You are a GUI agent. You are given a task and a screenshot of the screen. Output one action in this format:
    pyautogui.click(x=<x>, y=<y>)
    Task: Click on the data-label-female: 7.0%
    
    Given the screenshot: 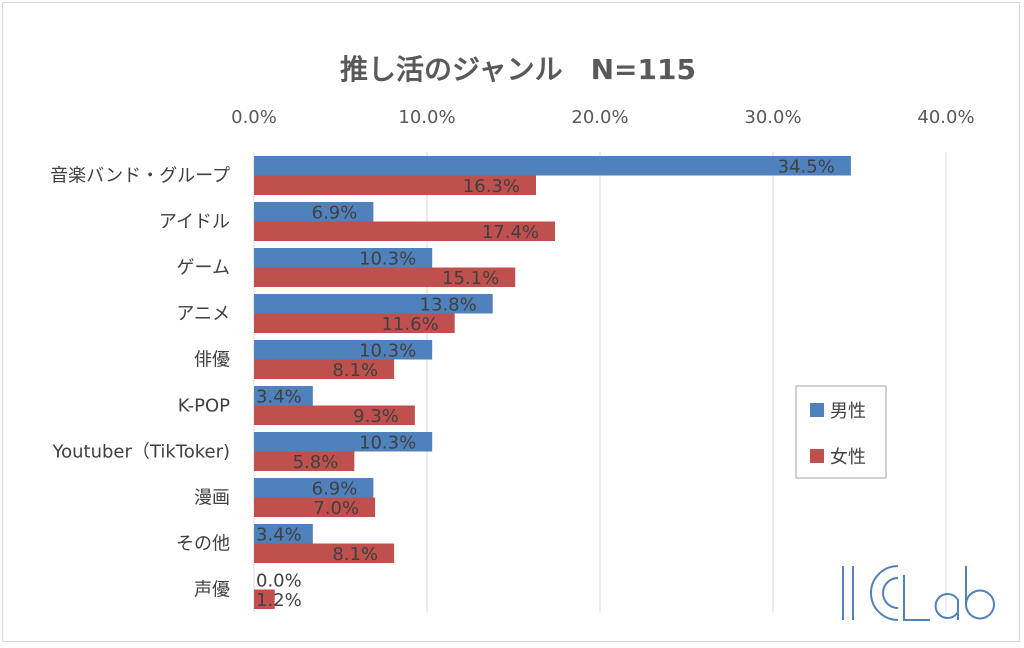 What is the action you would take?
    pyautogui.click(x=336, y=508)
    